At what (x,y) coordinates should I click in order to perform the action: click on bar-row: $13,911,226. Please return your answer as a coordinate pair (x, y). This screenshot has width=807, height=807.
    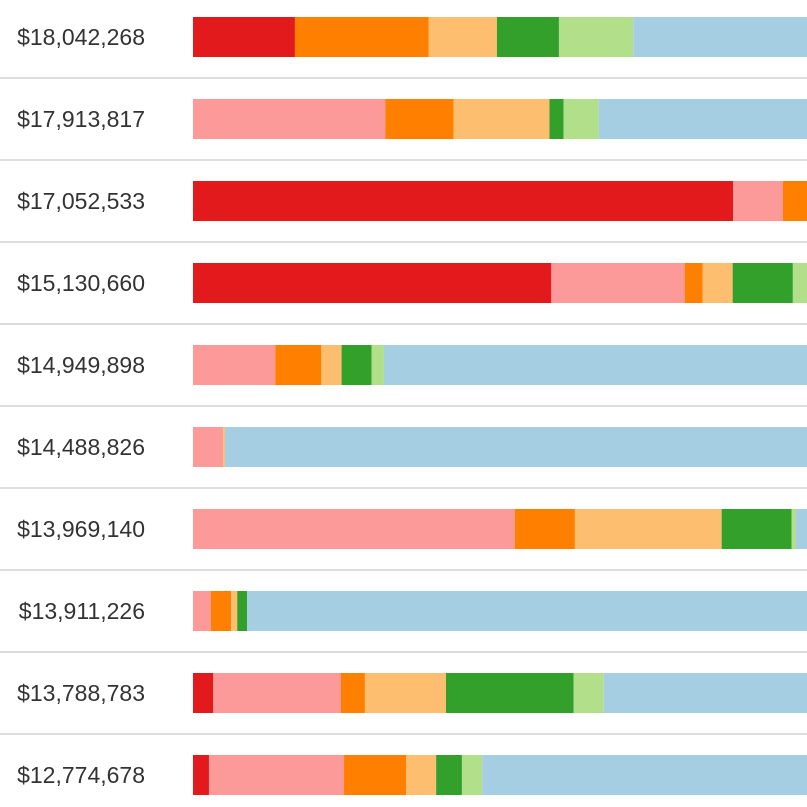
    Looking at the image, I should click on (403, 622).